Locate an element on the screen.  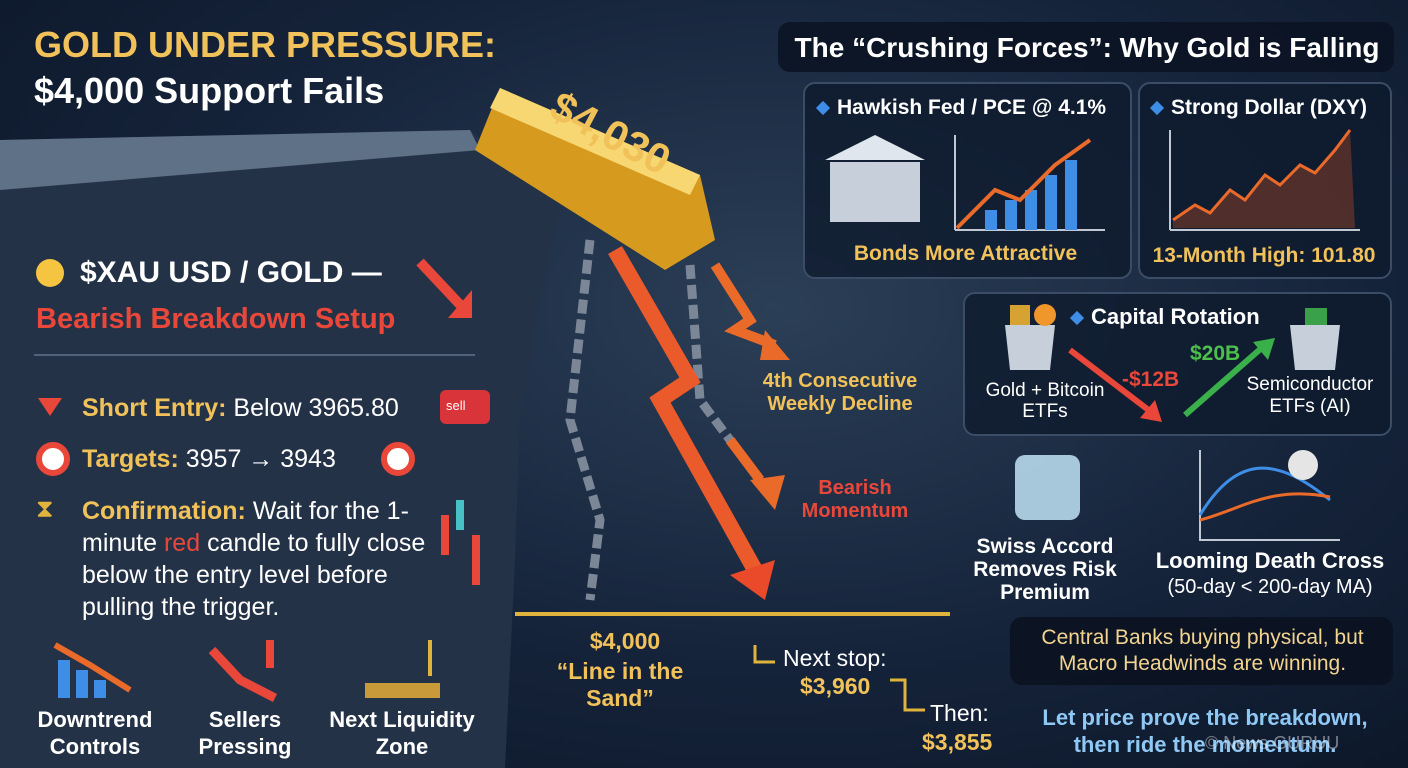
downtrend-icon is located at coordinates (92, 670).